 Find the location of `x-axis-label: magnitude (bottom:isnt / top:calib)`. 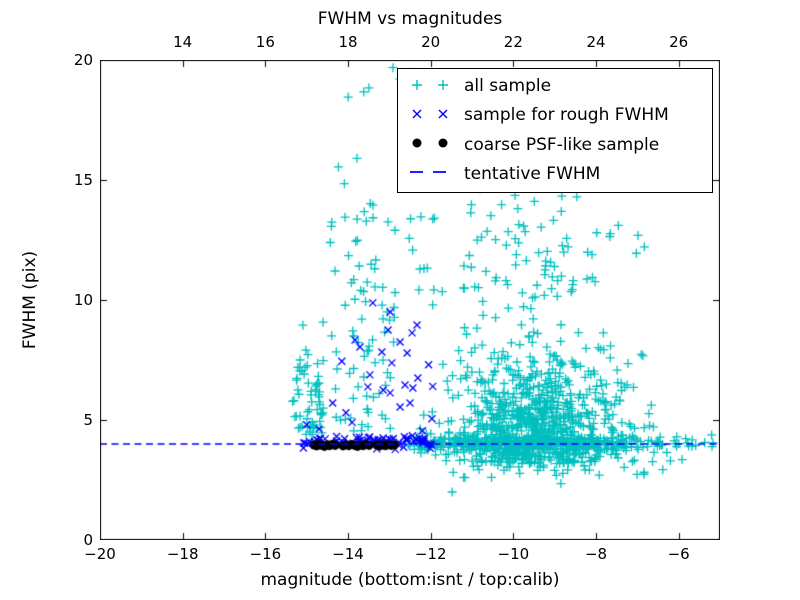

x-axis-label: magnitude (bottom:isnt / top:calib) is located at coordinates (410, 580).